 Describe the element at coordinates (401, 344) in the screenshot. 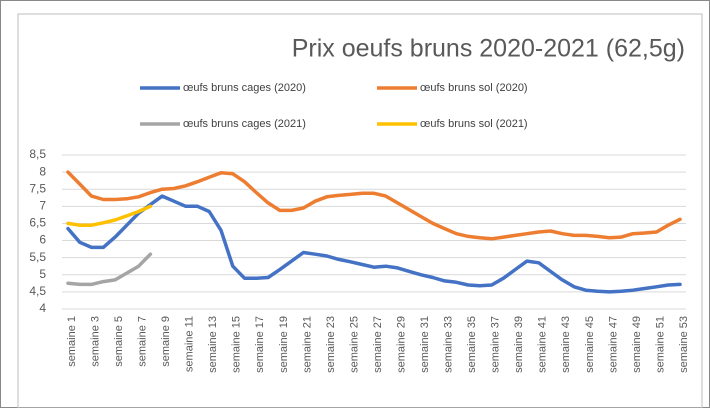

I see `x-tick-label: semaine 29` at that location.